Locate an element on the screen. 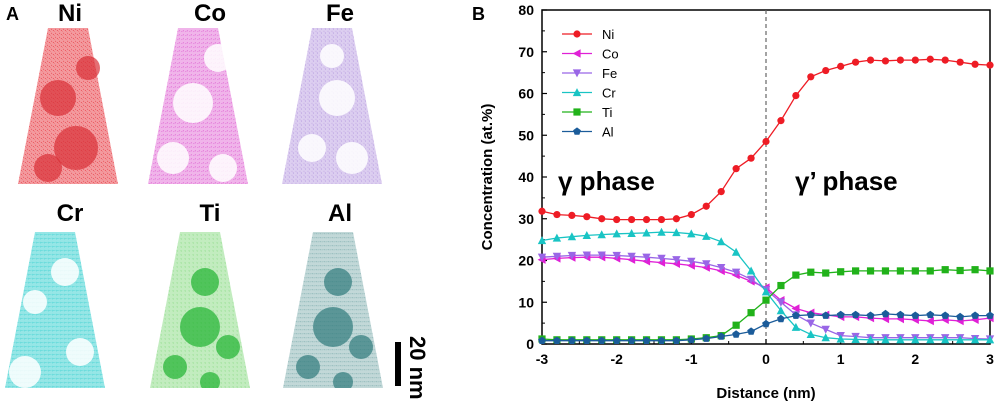 The height and width of the screenshot is (413, 996). atom-map-fe is located at coordinates (332, 106).